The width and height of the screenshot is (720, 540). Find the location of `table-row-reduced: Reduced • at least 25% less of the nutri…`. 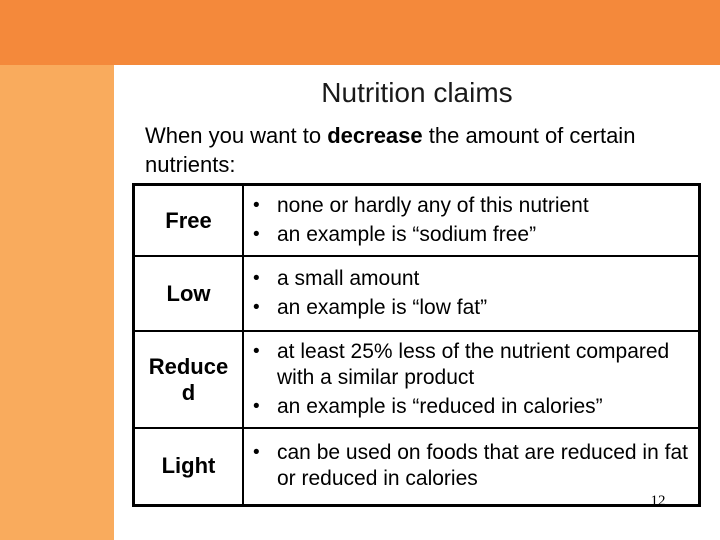

table-row-reduced: Reduced • at least 25% less of the nutri… is located at coordinates (416, 379).